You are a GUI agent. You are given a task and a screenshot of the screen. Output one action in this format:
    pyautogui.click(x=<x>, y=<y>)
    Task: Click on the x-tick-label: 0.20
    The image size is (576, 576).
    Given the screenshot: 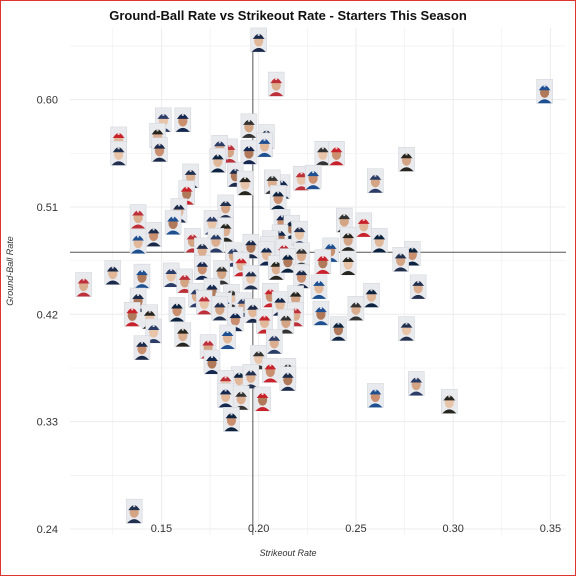 What is the action you would take?
    pyautogui.click(x=258, y=529)
    